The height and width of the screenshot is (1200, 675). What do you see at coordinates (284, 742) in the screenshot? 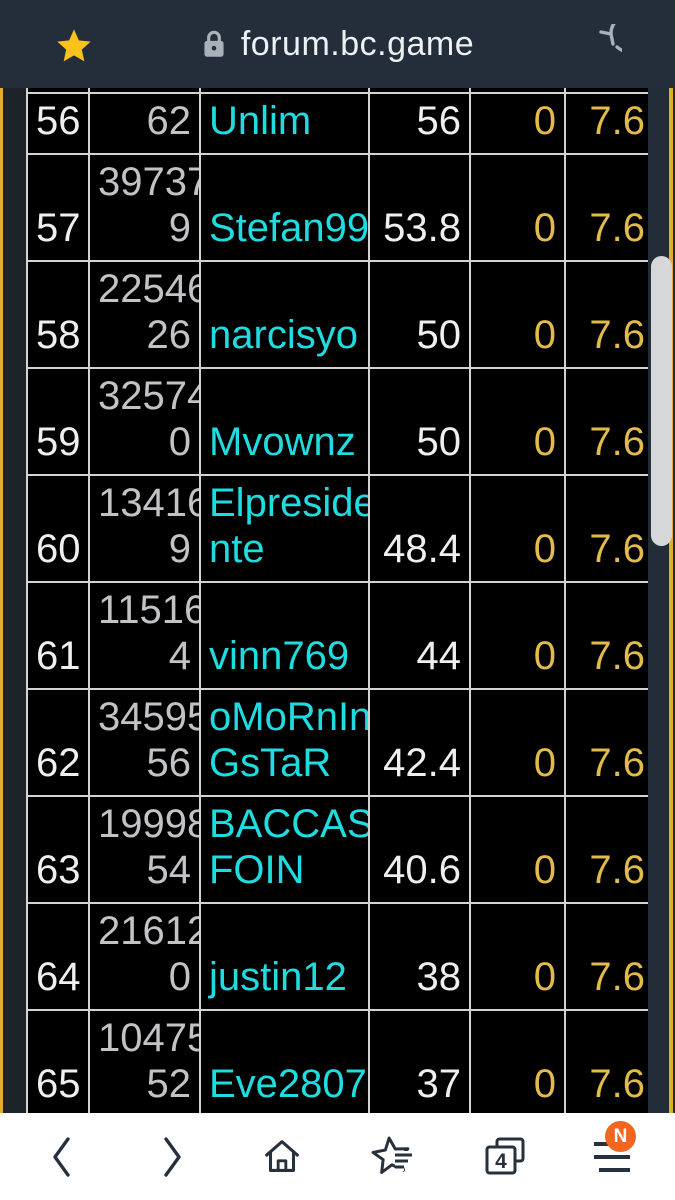
I see `username-link: oMoRnIn GsTaR` at bounding box center [284, 742].